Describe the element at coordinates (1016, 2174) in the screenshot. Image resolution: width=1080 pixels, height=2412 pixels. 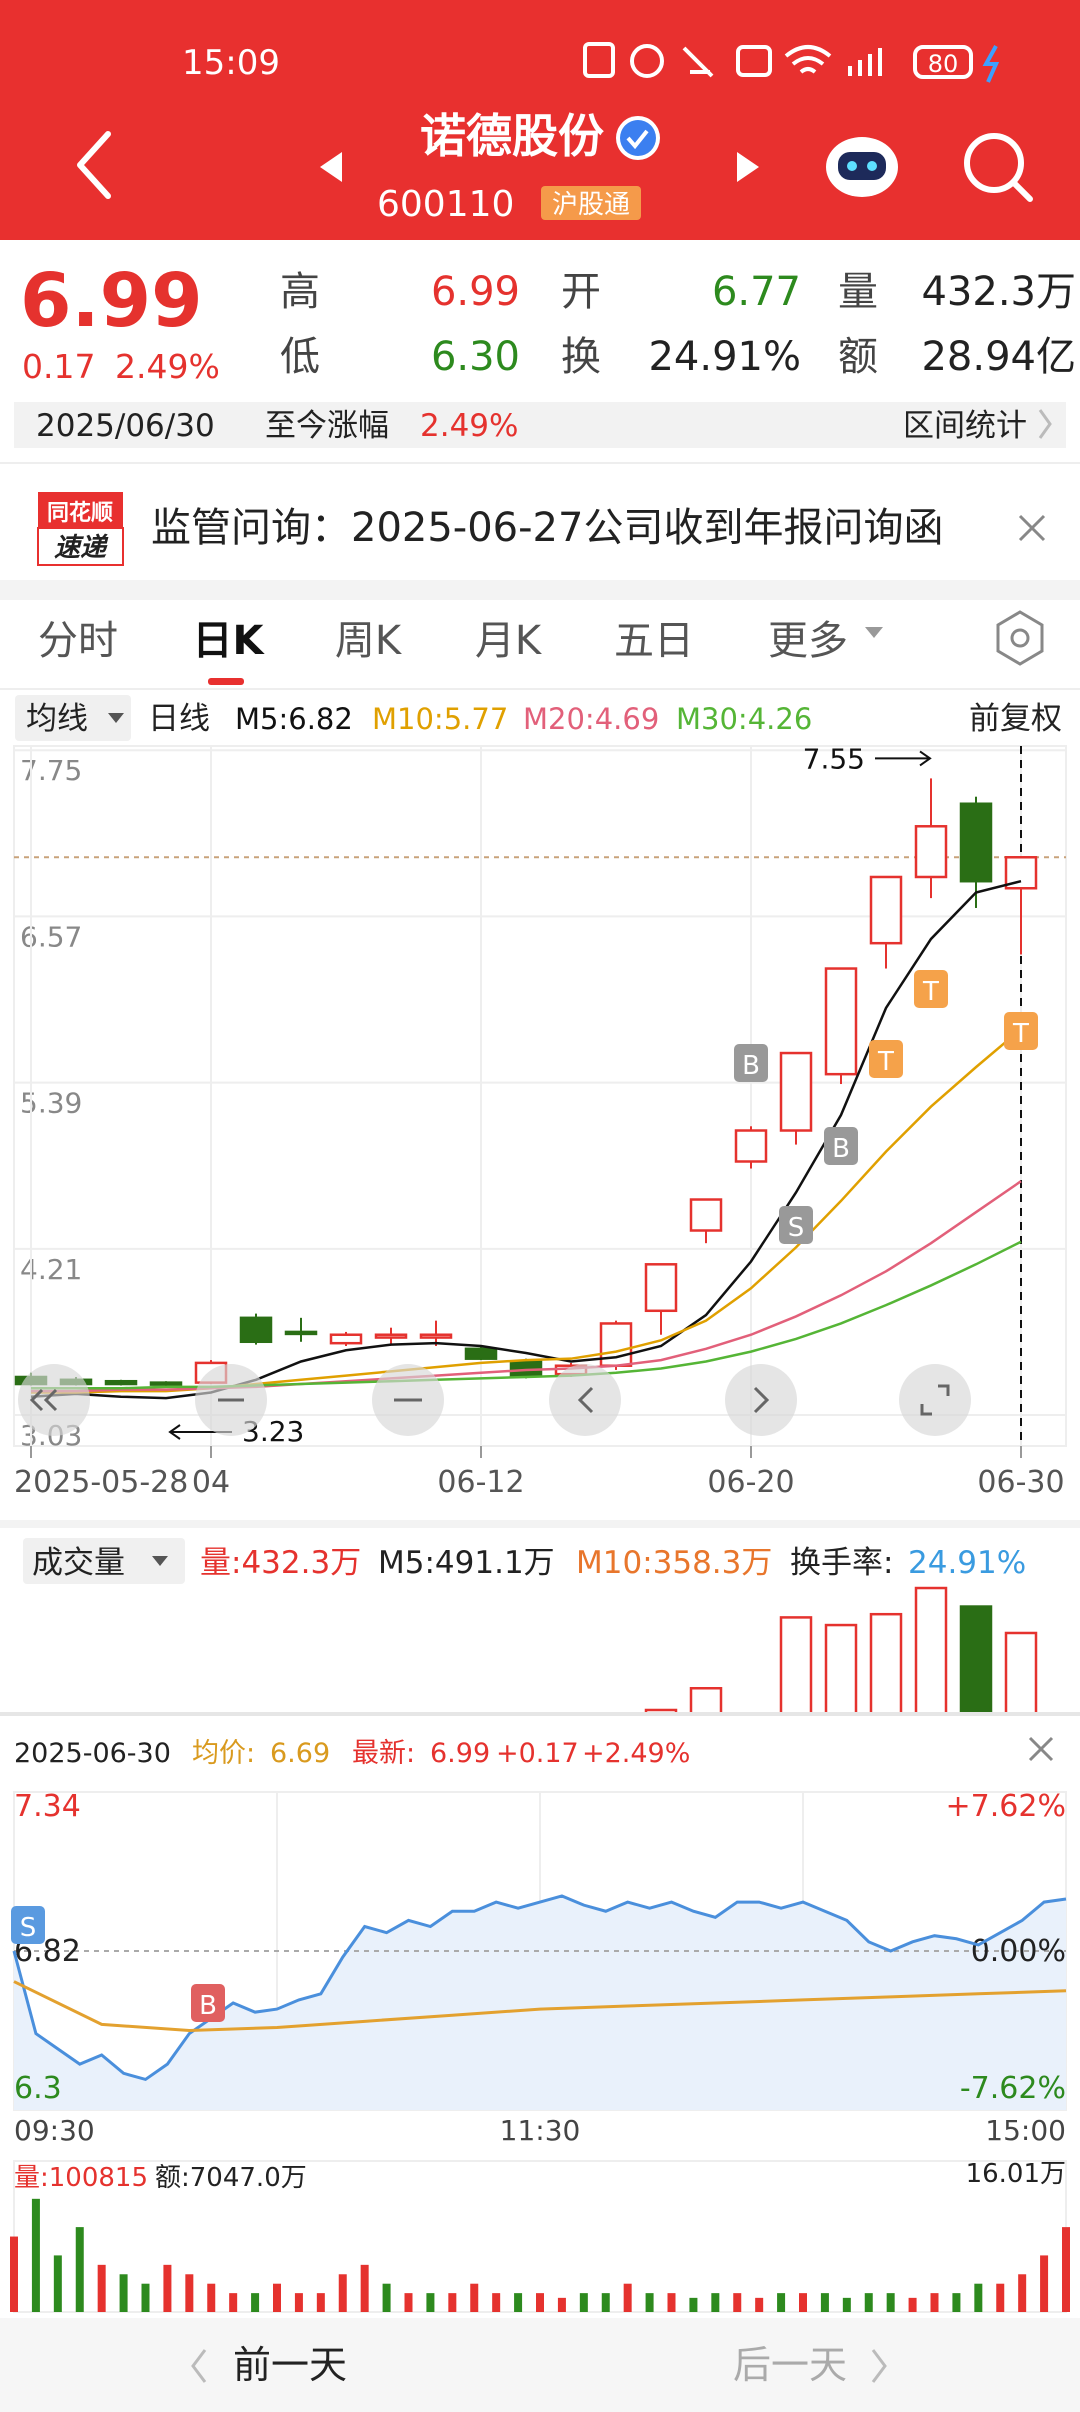
I see `volume-max-label: 16.01万` at that location.